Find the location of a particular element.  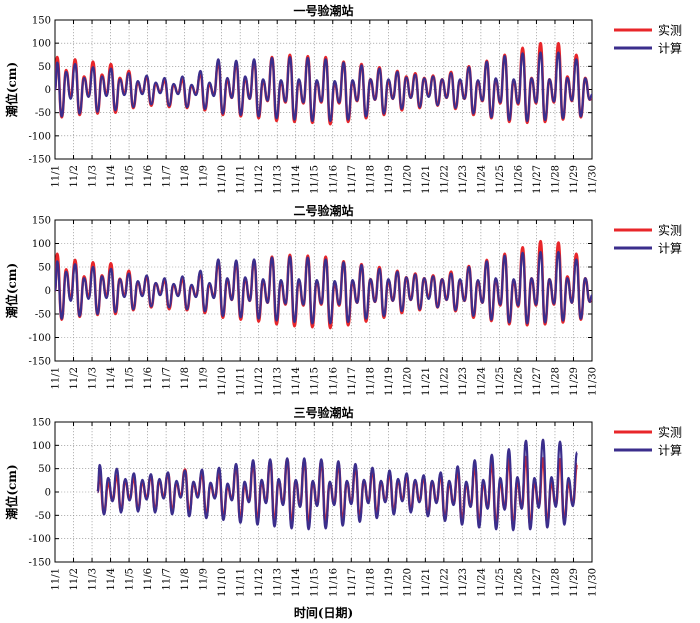

chart-title: 三号验潮站 is located at coordinates (323, 412).